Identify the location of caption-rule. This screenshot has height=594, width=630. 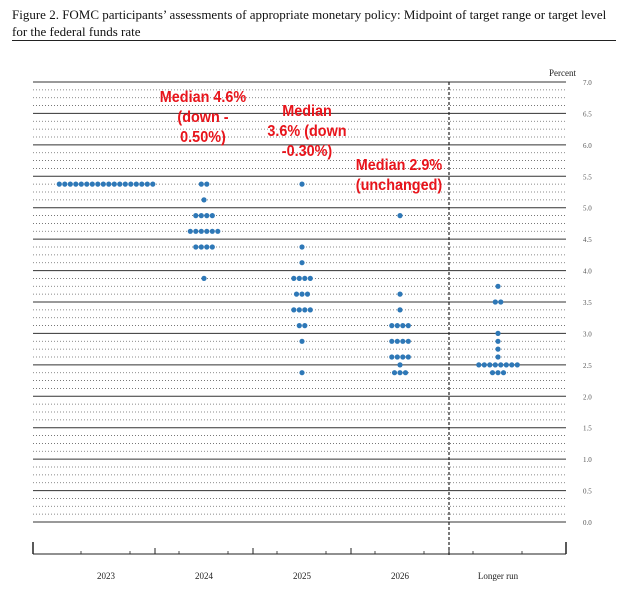
(314, 40).